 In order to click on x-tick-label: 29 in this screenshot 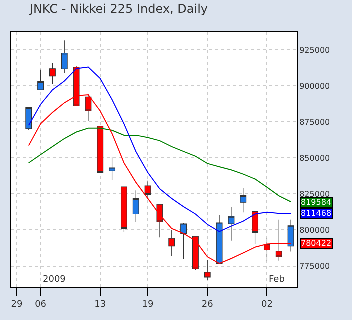, I will do `click(17, 305)`.